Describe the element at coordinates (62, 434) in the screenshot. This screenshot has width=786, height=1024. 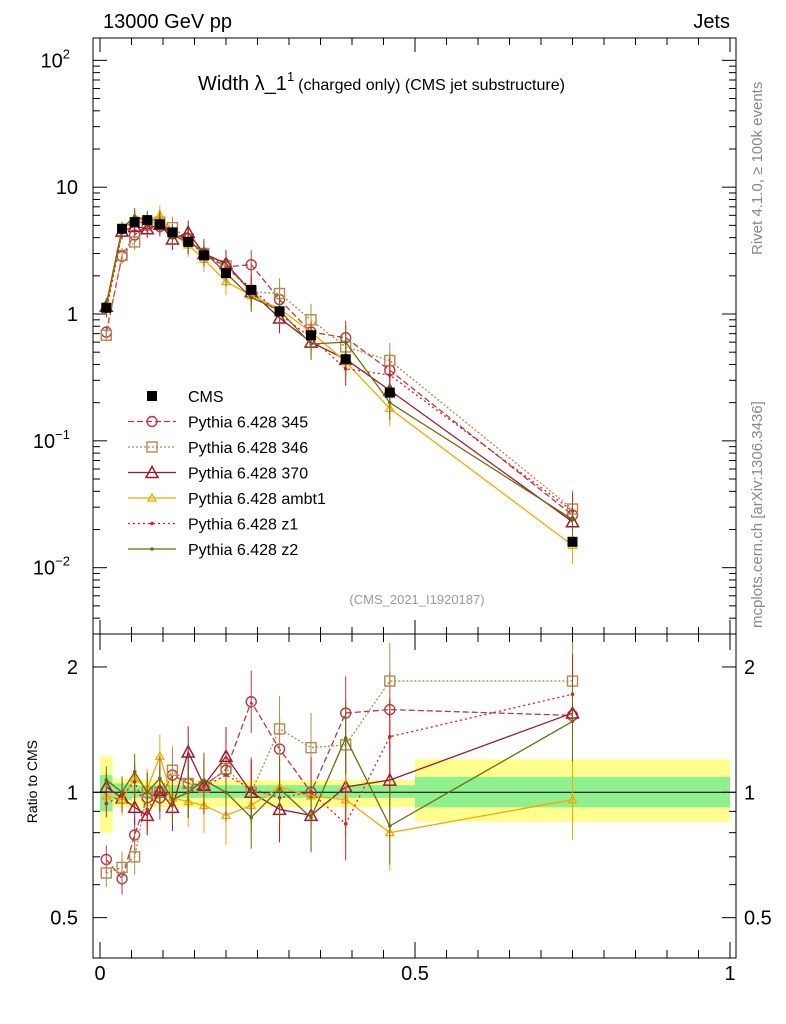
I see `main-y-tick-exp: −1` at that location.